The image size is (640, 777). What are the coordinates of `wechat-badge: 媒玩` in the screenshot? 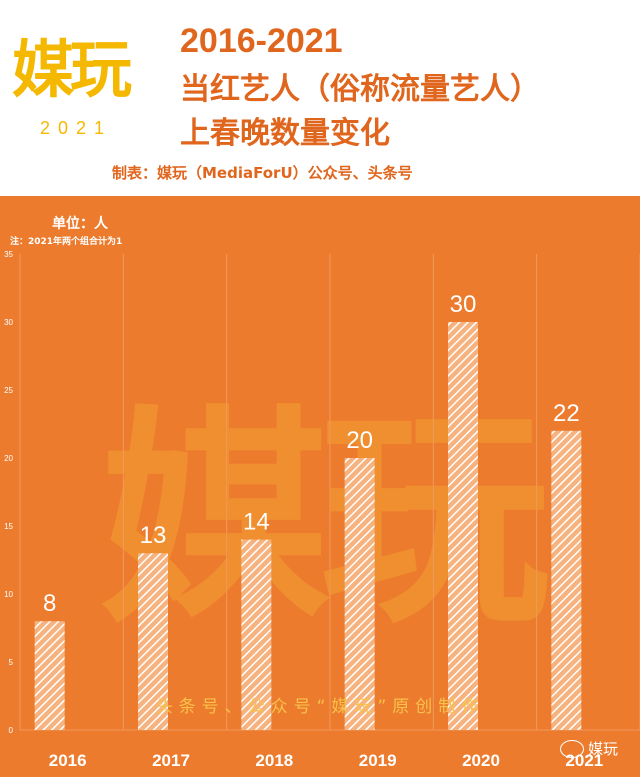 It's located at (589, 748).